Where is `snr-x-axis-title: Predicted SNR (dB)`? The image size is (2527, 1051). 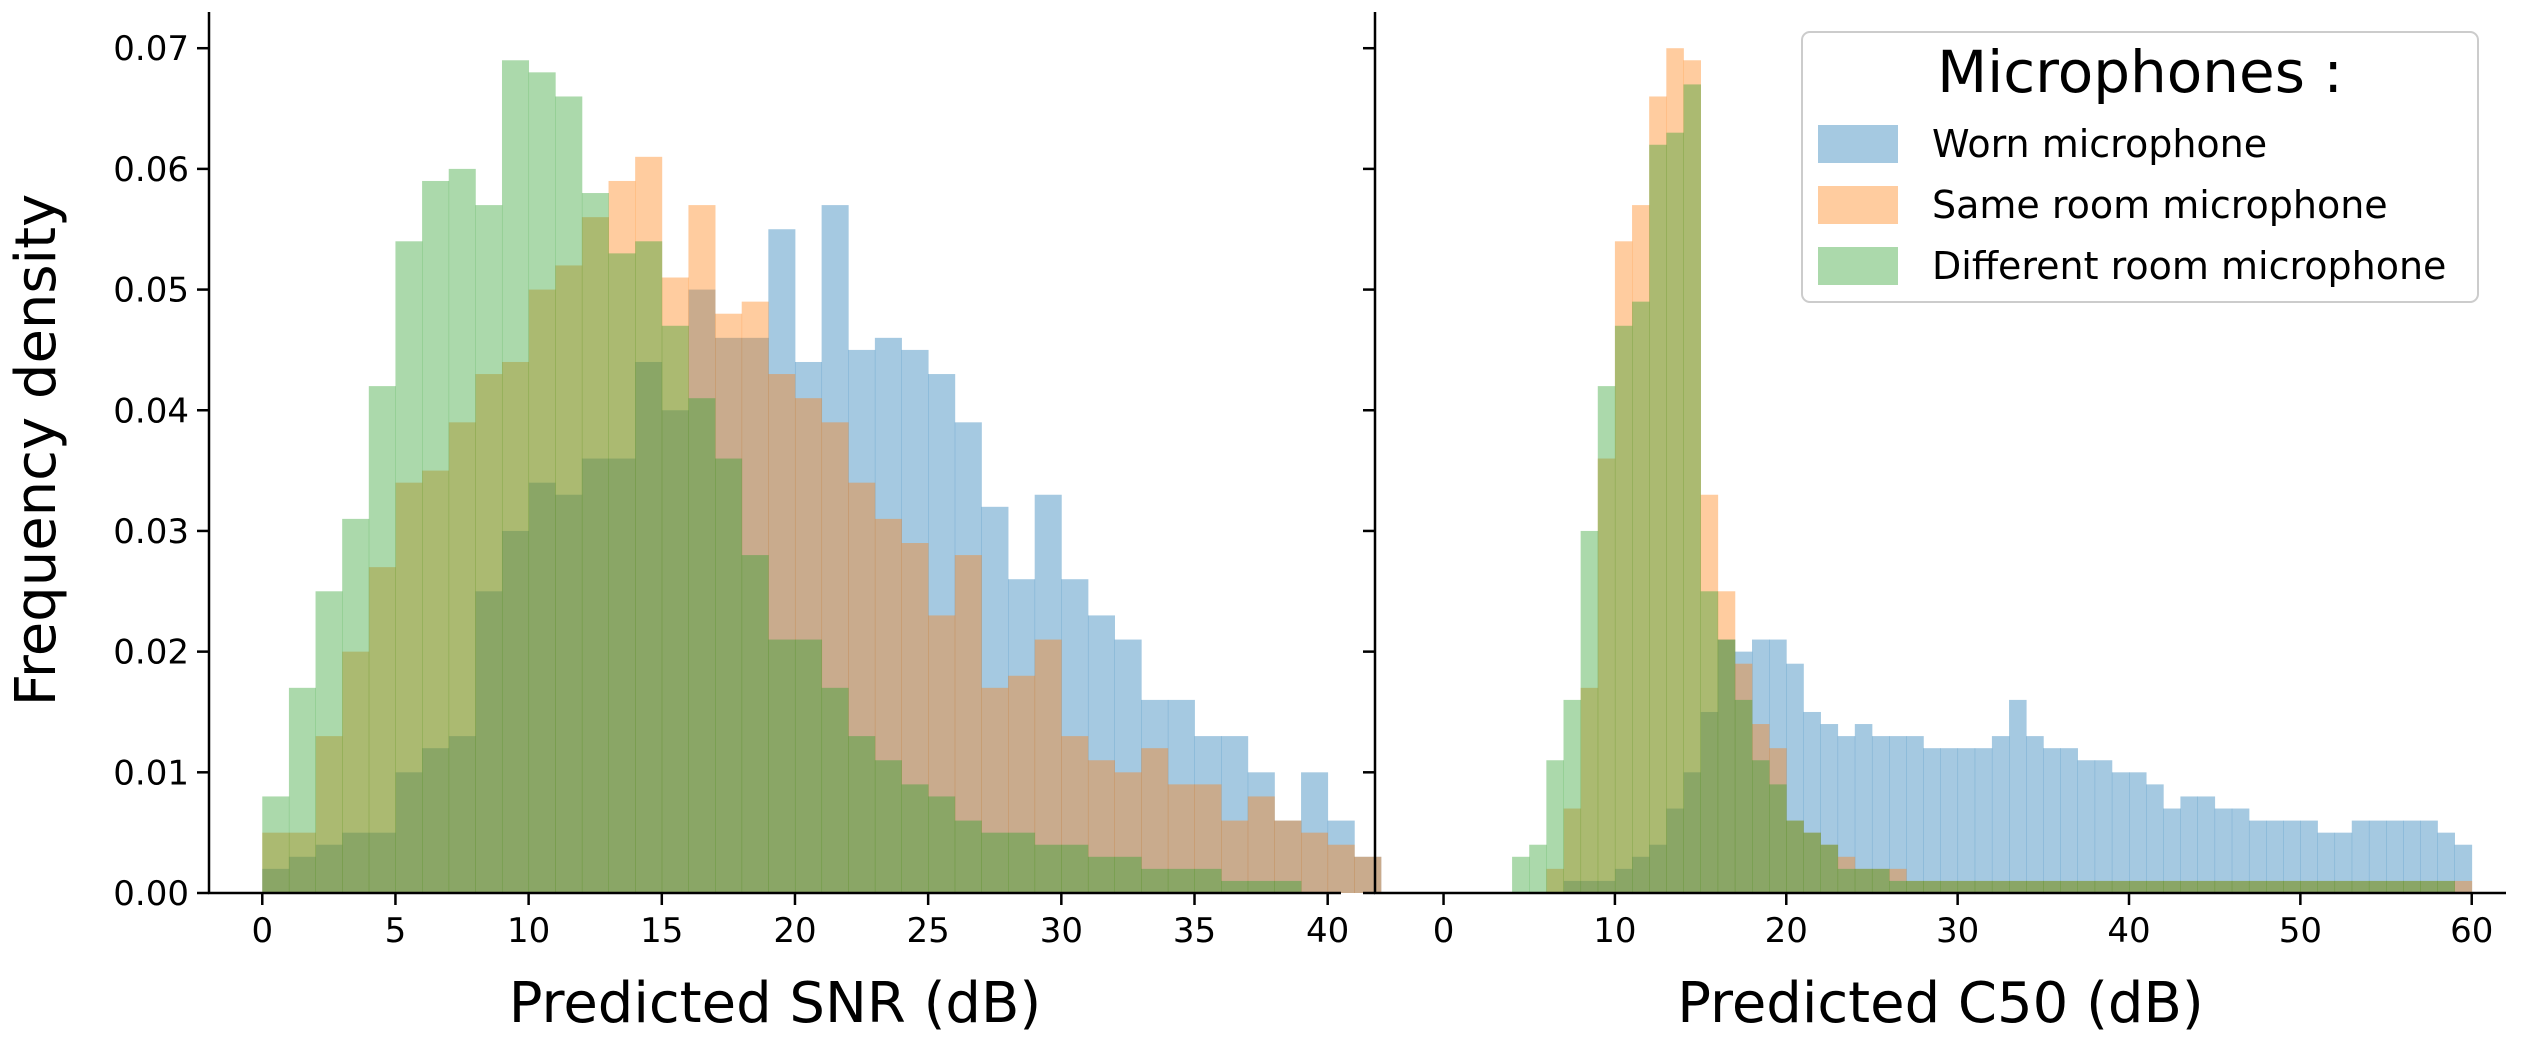
snr-x-axis-title: Predicted SNR (dB) is located at coordinates (775, 1003).